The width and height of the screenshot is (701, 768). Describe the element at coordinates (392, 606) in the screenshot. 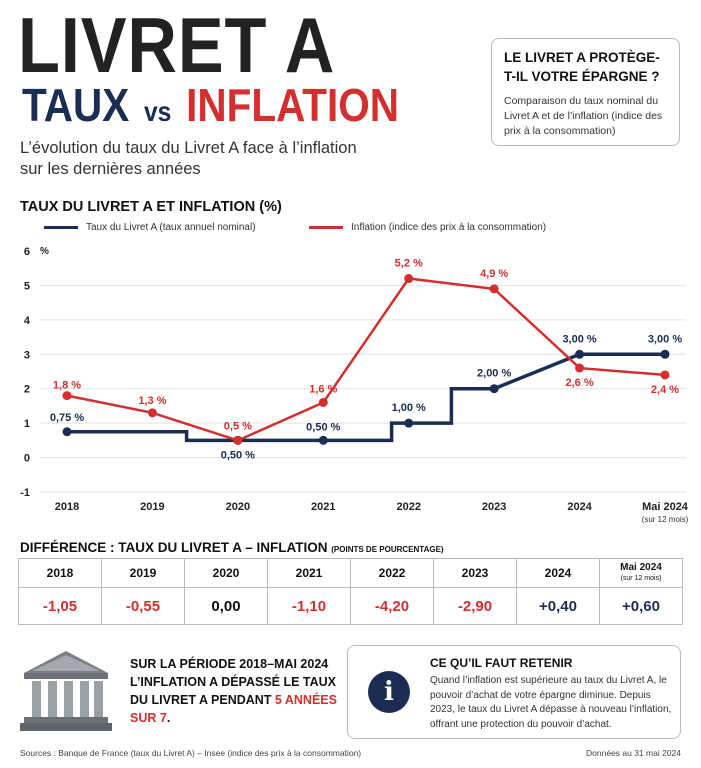

I see `difference-value: -4,20` at that location.